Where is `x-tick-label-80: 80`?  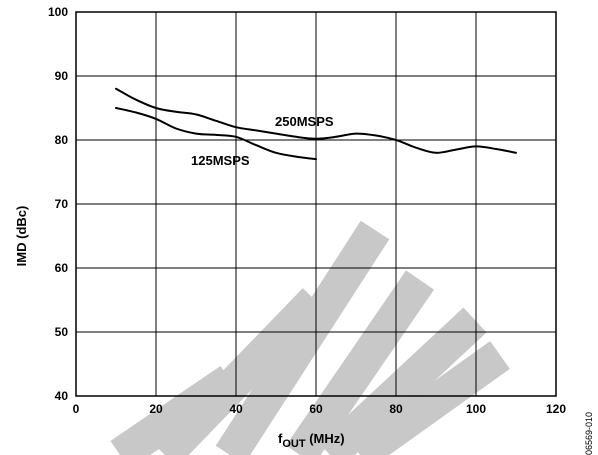
x-tick-label-80: 80 is located at coordinates (396, 409).